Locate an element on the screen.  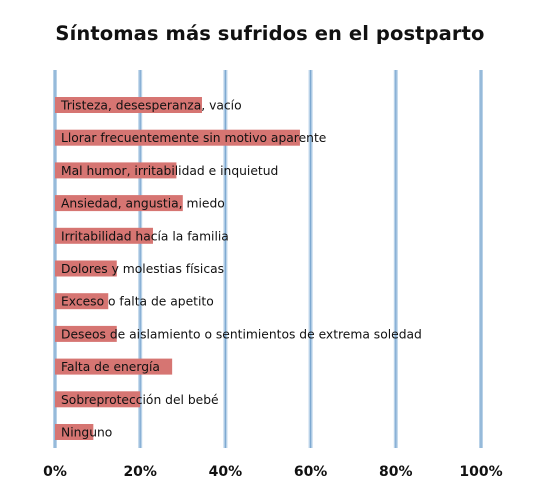
bar-label: Sobreprotección del bebé is located at coordinates (140, 400).